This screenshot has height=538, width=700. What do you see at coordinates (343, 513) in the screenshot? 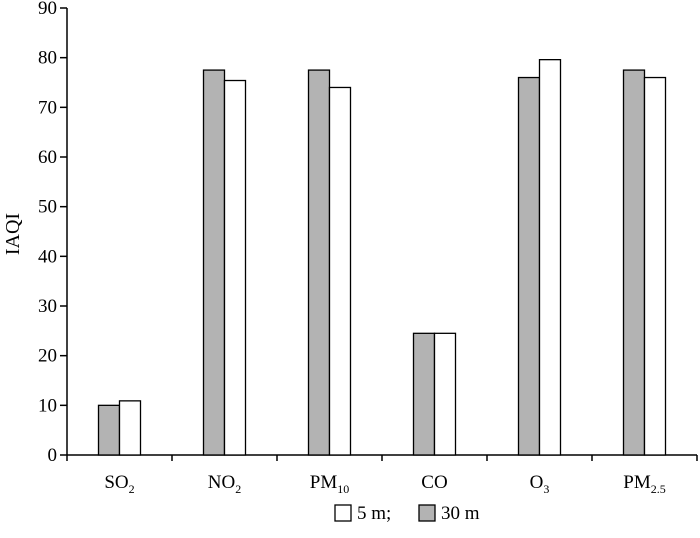
I see `legend-swatch-5m` at bounding box center [343, 513].